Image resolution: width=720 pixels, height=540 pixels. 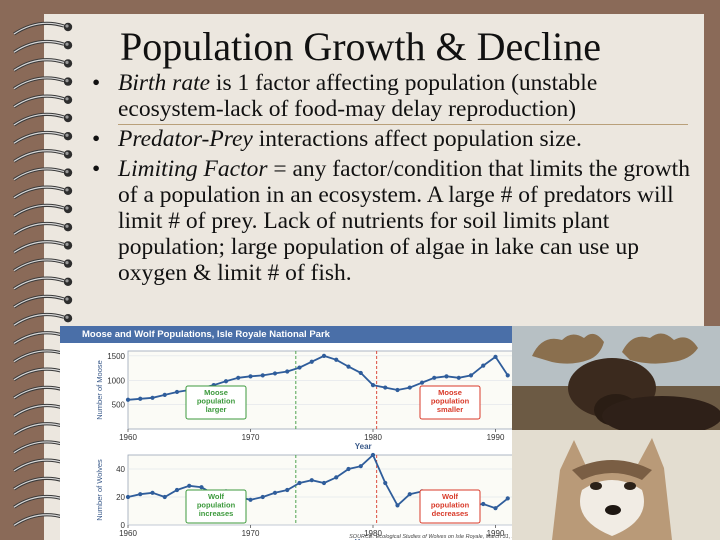 What do you see at coordinates (120, 497) in the screenshot?
I see `y-tick-label: 20` at bounding box center [120, 497].